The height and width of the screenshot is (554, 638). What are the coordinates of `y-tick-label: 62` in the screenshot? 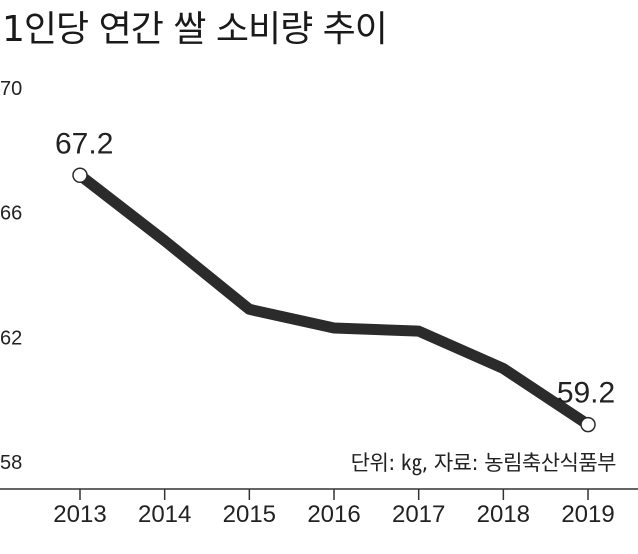 It's located at (11, 338).